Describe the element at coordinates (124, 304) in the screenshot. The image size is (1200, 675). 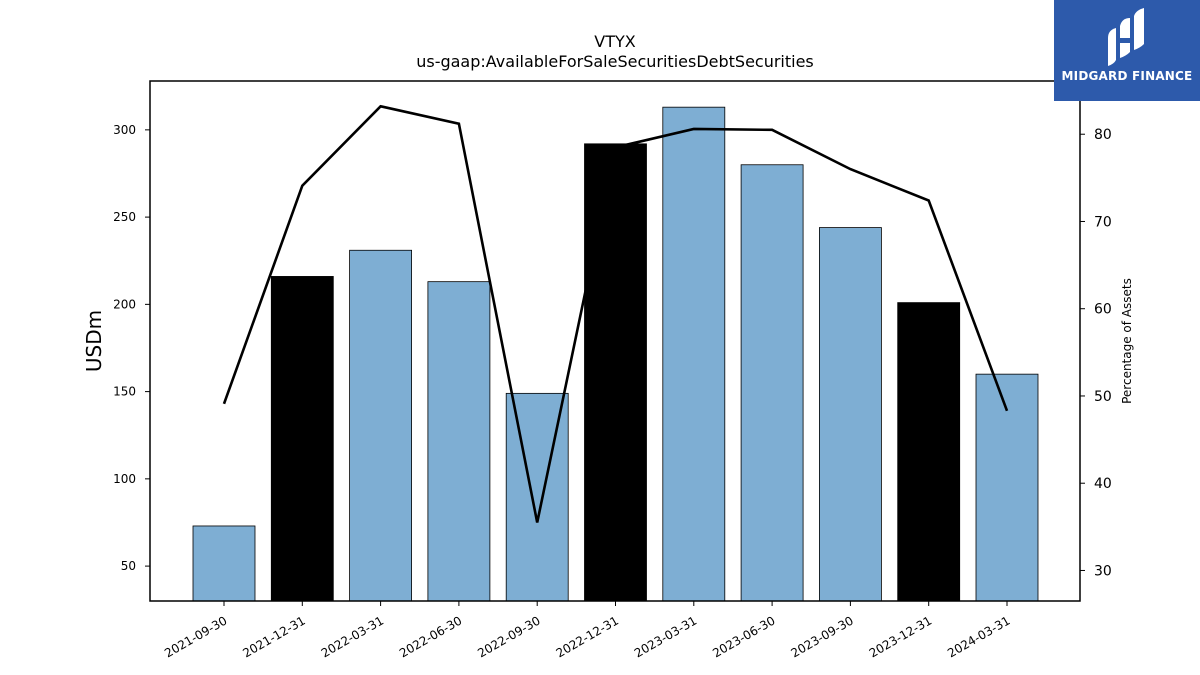
I see `y-tick-label: 200` at that location.